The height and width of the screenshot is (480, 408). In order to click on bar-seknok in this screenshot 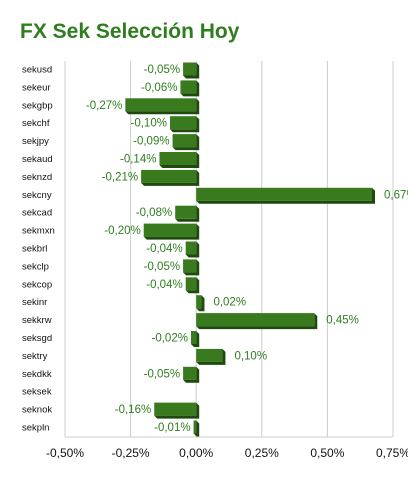, I will do `click(175, 409)`.